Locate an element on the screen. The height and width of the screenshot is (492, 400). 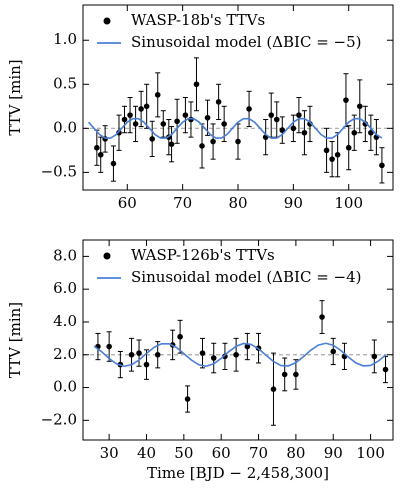
y-tick-label: 1.0 is located at coordinates (65, 39).